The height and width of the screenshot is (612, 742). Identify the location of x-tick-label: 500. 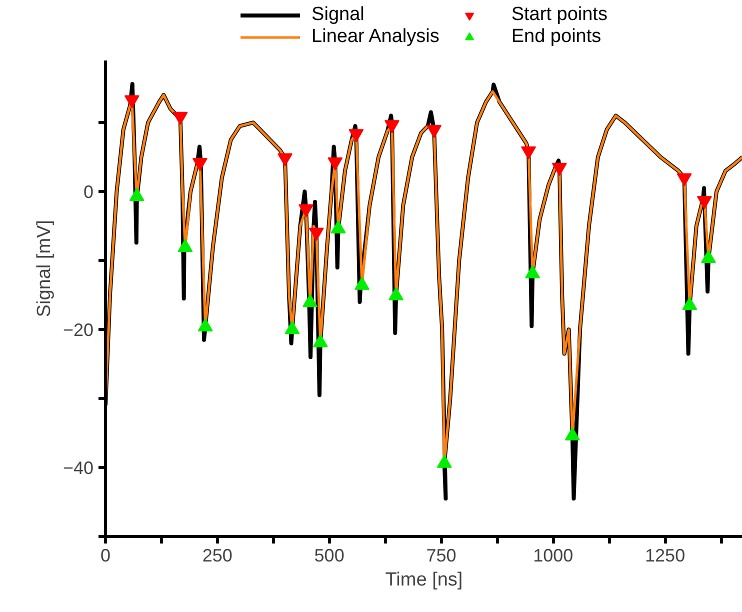
(329, 556).